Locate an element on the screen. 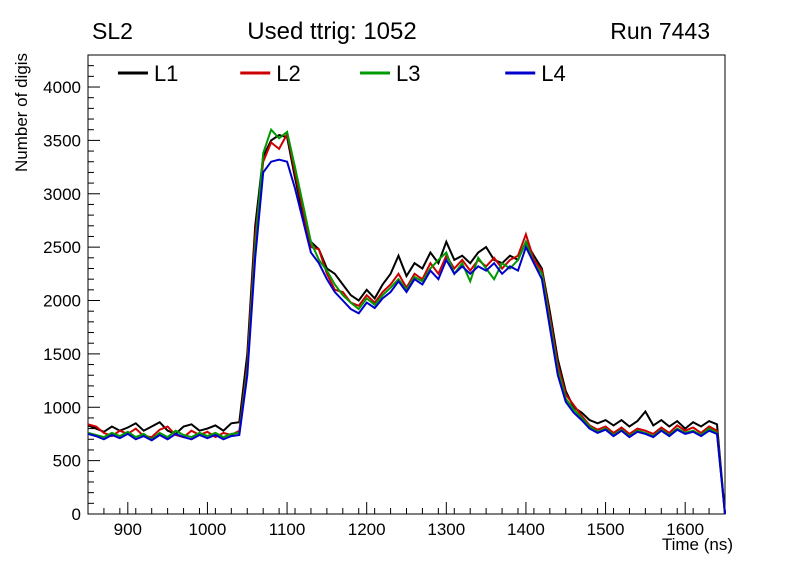  x-tick-label: 1100 is located at coordinates (287, 529).